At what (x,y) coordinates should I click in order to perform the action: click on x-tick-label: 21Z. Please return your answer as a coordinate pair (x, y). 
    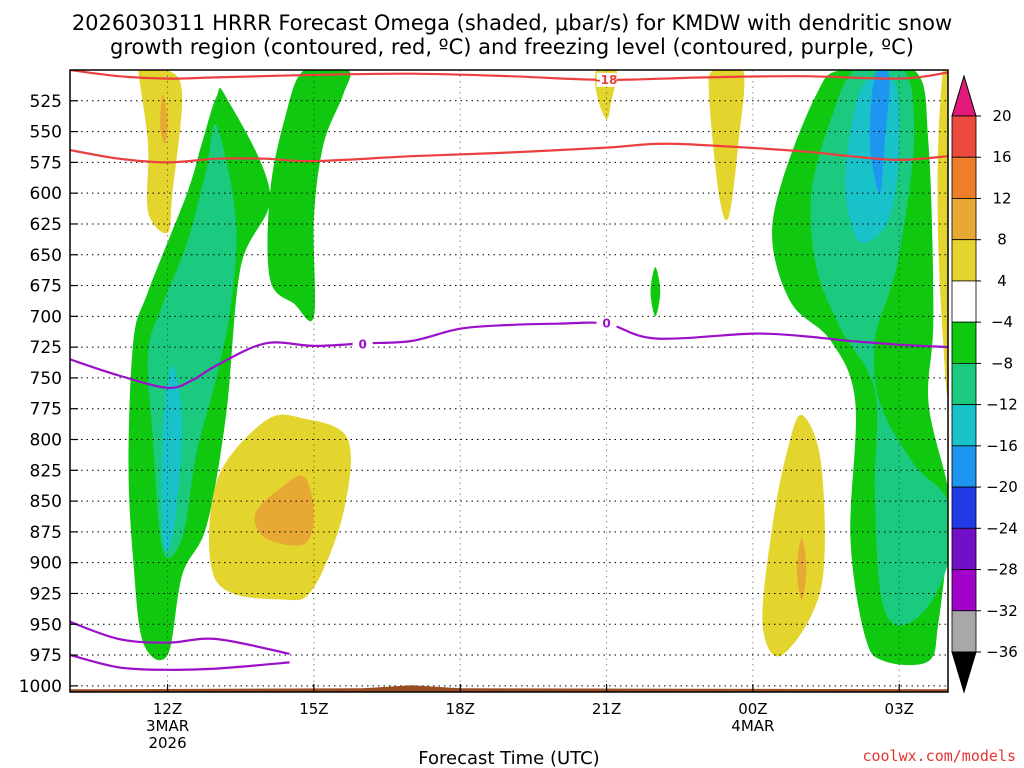
    Looking at the image, I should click on (606, 709).